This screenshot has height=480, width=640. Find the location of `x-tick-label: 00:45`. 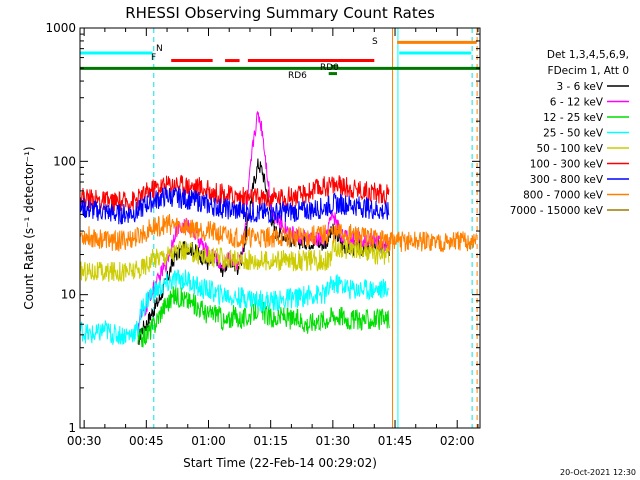

x-tick-label: 00:45 is located at coordinates (146, 441).